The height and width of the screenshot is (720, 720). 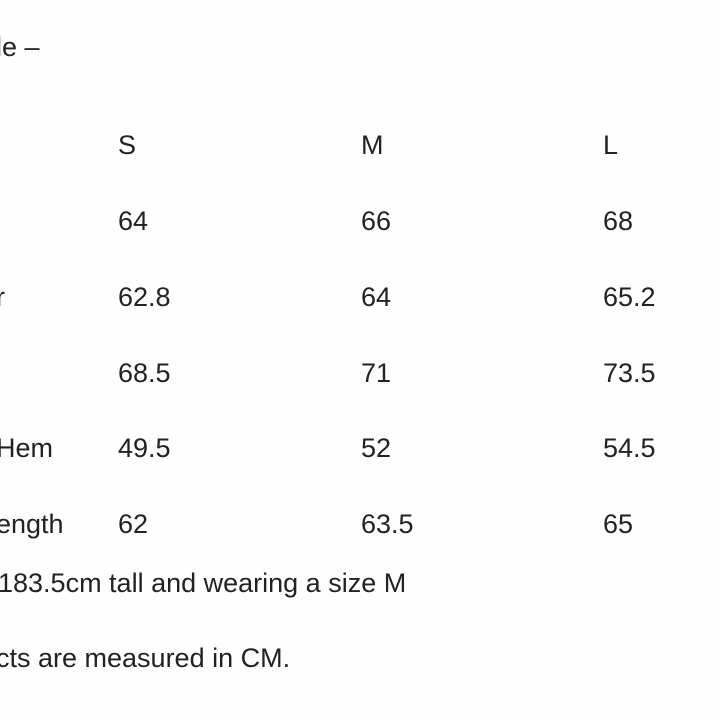 I want to click on unit-note: cts are measured in CM., so click(x=145, y=658).